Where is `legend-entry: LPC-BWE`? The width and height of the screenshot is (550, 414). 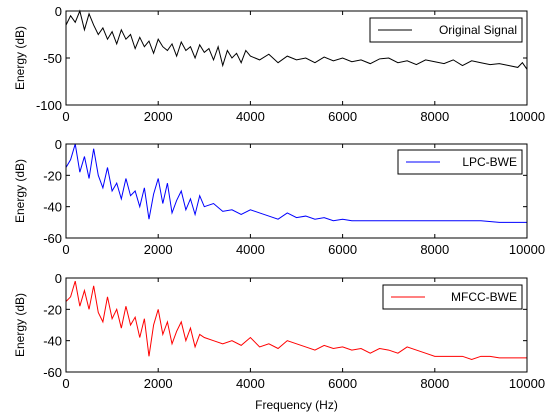
legend-entry: LPC-BWE is located at coordinates (489, 162).